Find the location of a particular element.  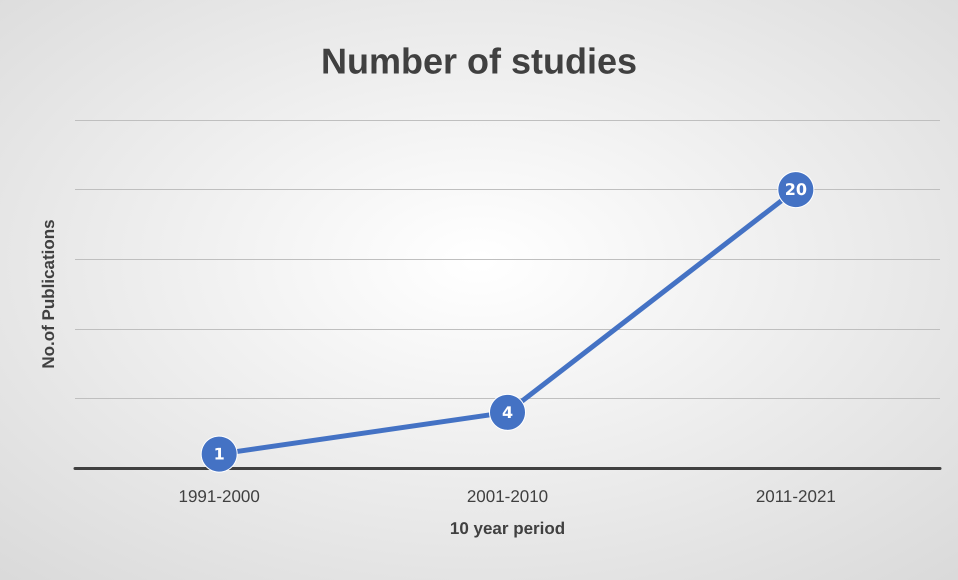

x-tick-label: 2001-2010 is located at coordinates (507, 496).